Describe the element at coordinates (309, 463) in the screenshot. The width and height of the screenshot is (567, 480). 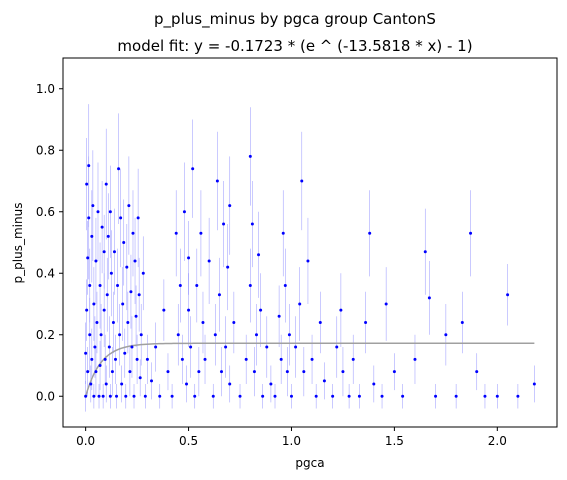
I see `x-axis-label: pgca` at that location.